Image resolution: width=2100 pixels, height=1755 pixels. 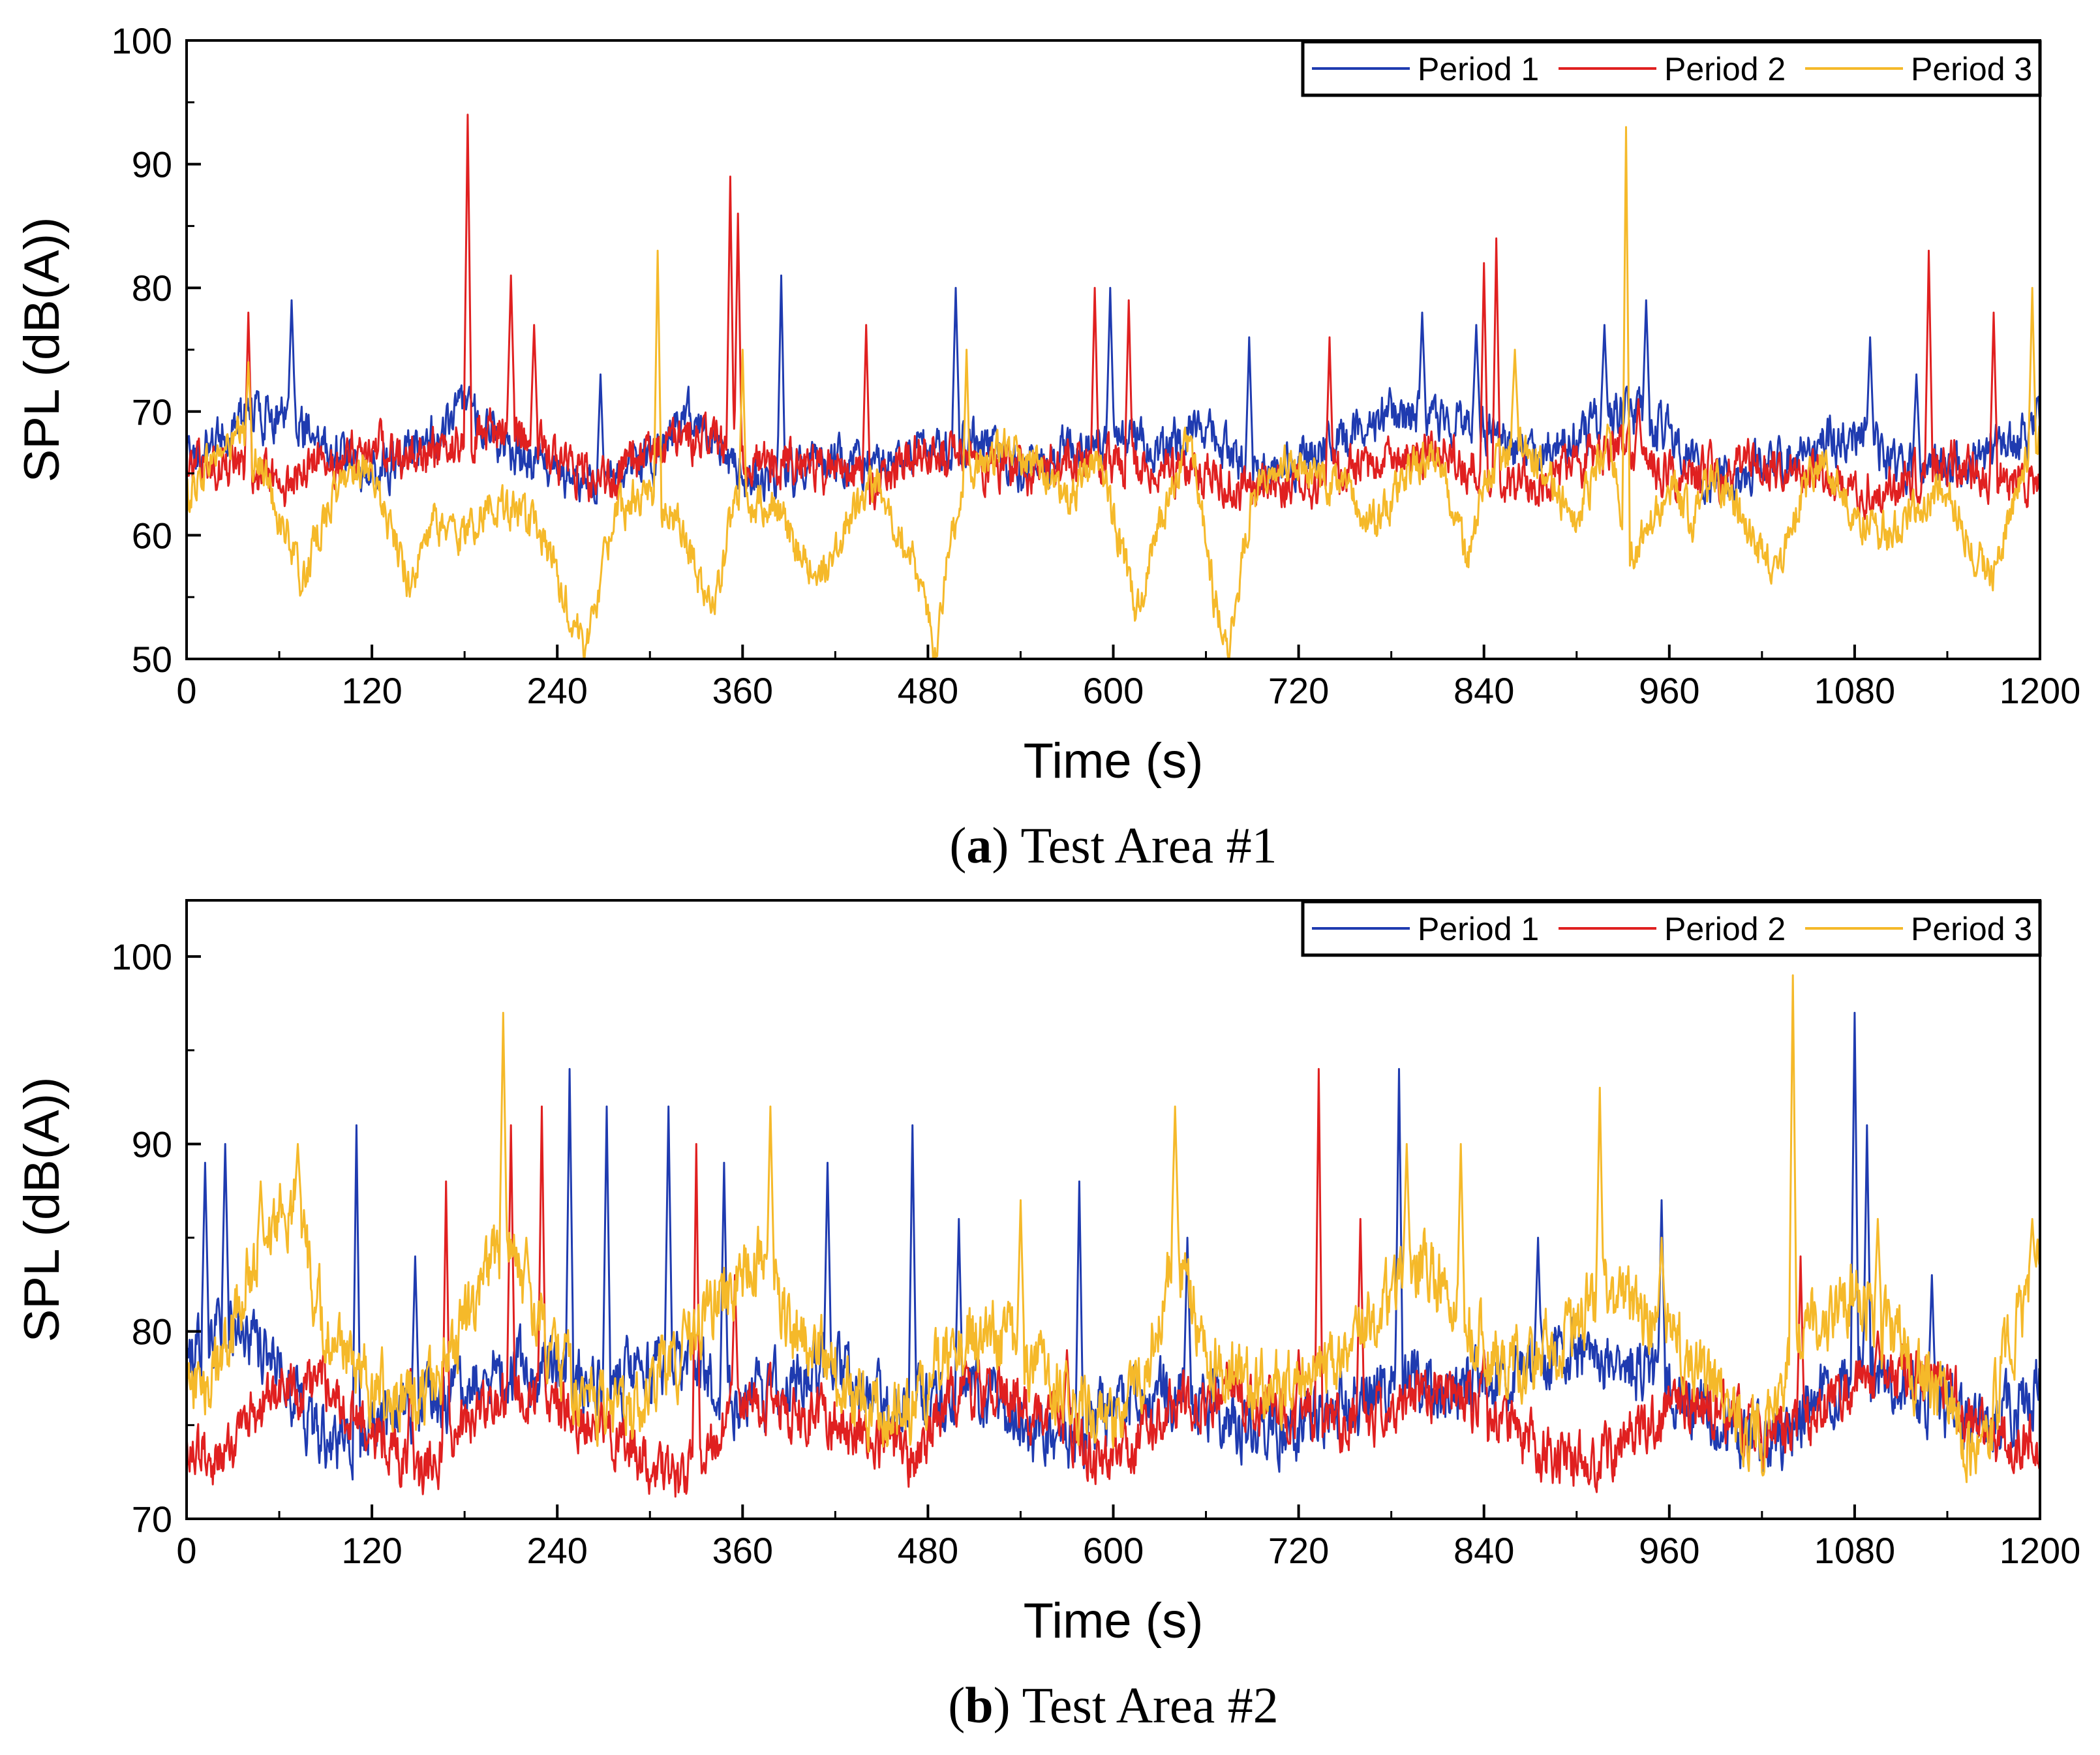 What do you see at coordinates (979, 1705) in the screenshot?
I see `panel-letter: b` at bounding box center [979, 1705].